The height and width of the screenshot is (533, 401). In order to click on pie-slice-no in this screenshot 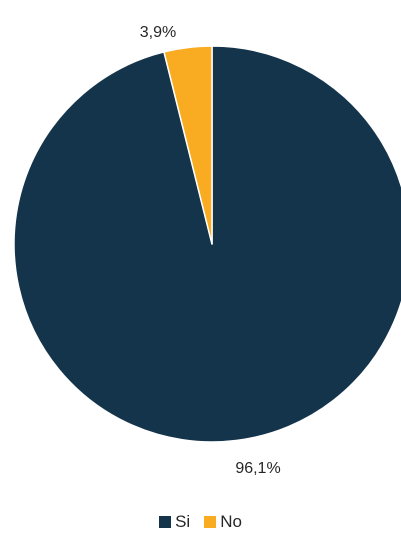, I will do `click(188, 145)`.